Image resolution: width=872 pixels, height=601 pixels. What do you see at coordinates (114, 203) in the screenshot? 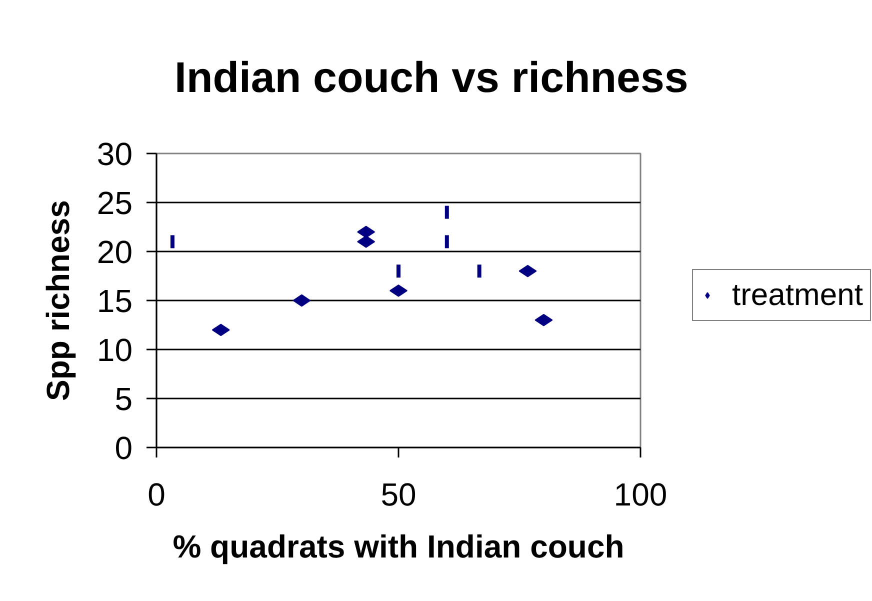
I see `y-tick-label: 25` at bounding box center [114, 203].